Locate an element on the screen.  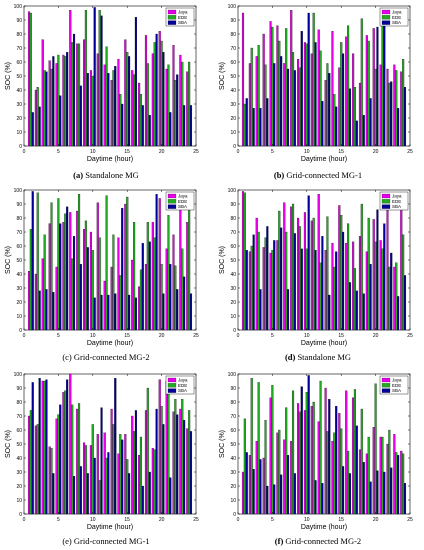
y-tick-label: 10 is located at coordinates (19, 133).